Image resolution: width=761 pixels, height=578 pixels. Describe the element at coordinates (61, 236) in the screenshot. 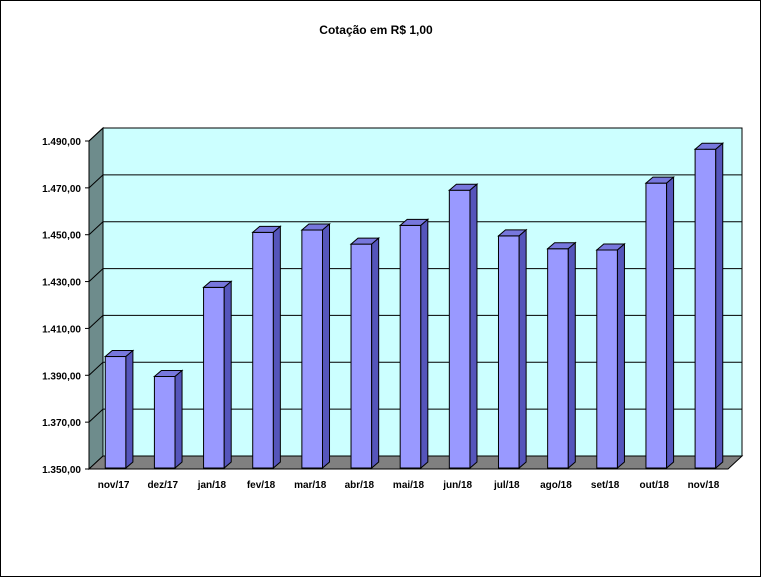

I see `y-tick-label: 1.450,00` at that location.